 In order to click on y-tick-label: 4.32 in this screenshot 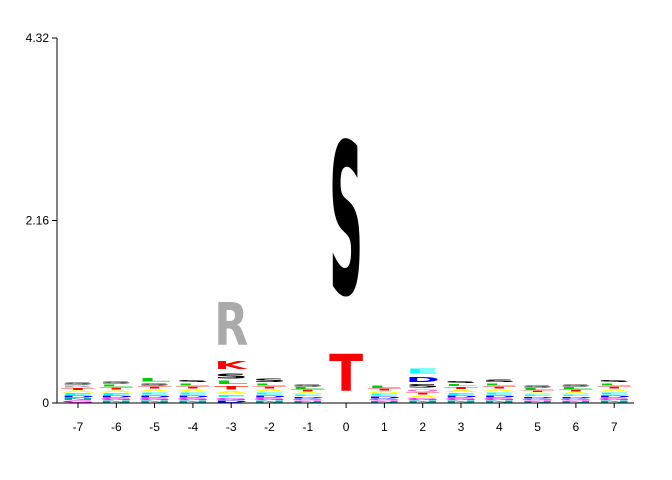, I will do `click(38, 38)`.